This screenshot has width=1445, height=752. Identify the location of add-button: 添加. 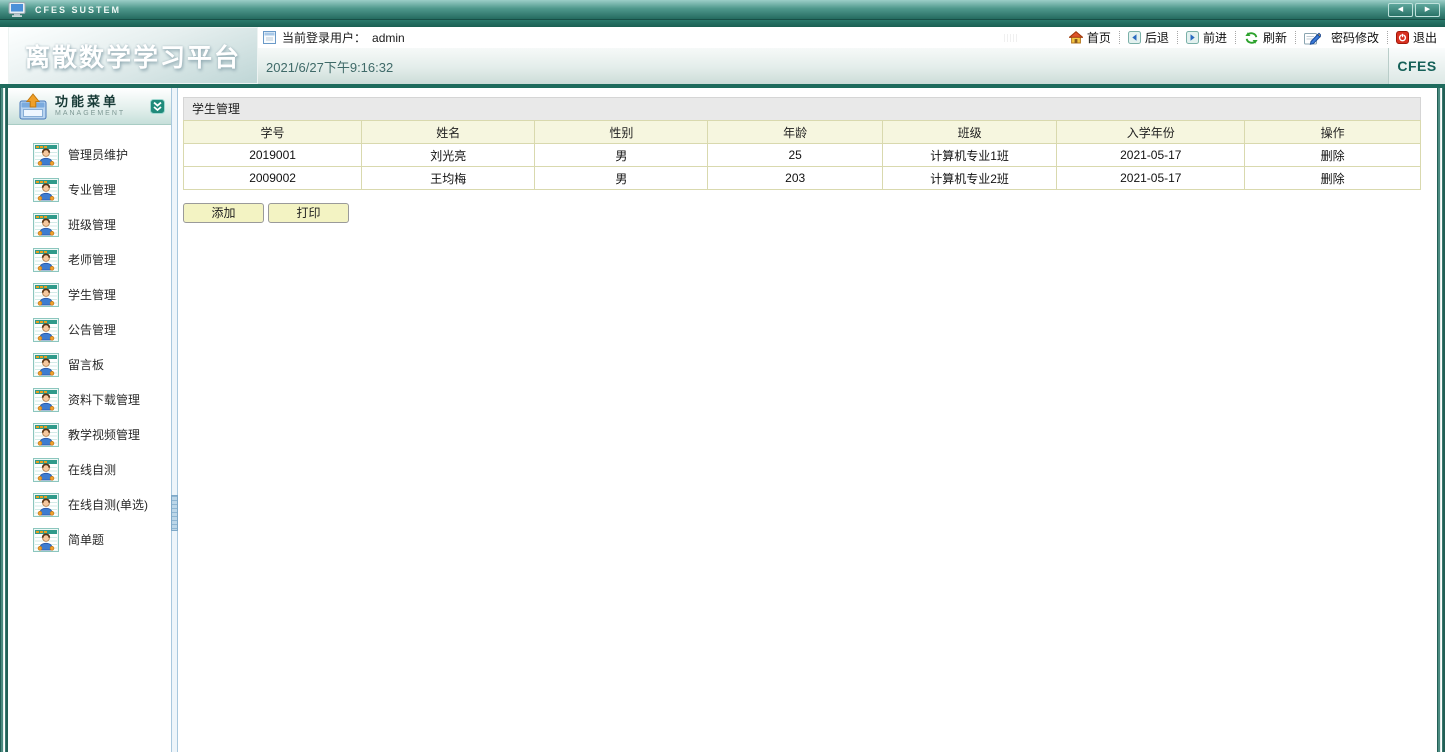
(223, 213).